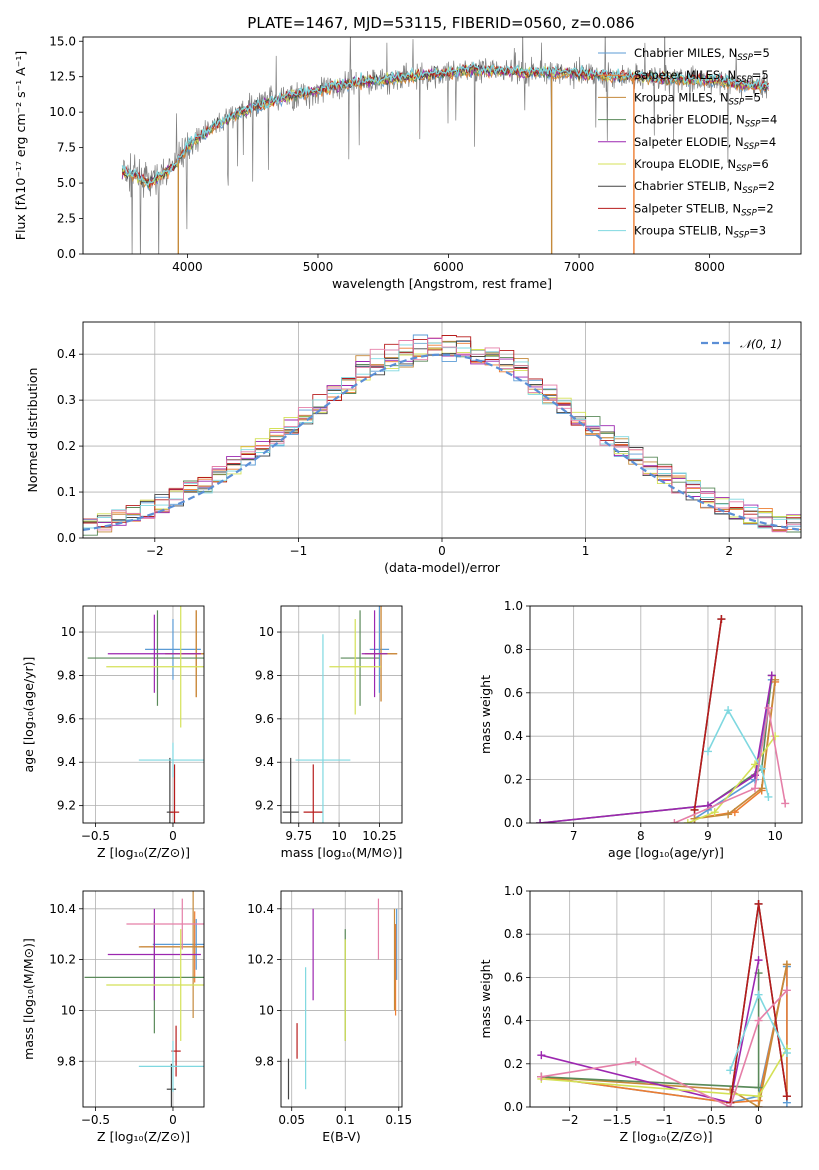 The image size is (819, 1170). What do you see at coordinates (62, 77) in the screenshot?
I see `spectrum-ytick-label: 12.5` at bounding box center [62, 77].